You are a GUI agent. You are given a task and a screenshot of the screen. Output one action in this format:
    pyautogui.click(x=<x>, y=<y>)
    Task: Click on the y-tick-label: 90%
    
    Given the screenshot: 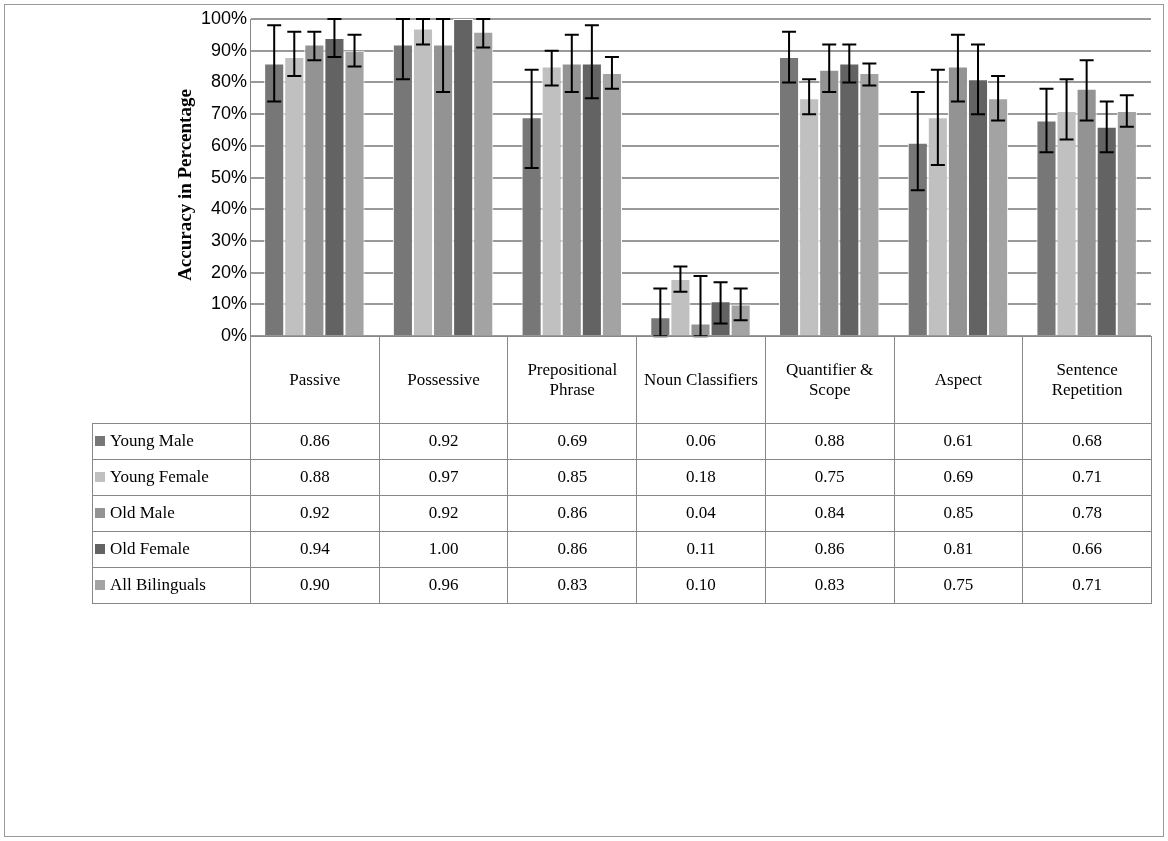 What is the action you would take?
    pyautogui.click(x=228, y=49)
    